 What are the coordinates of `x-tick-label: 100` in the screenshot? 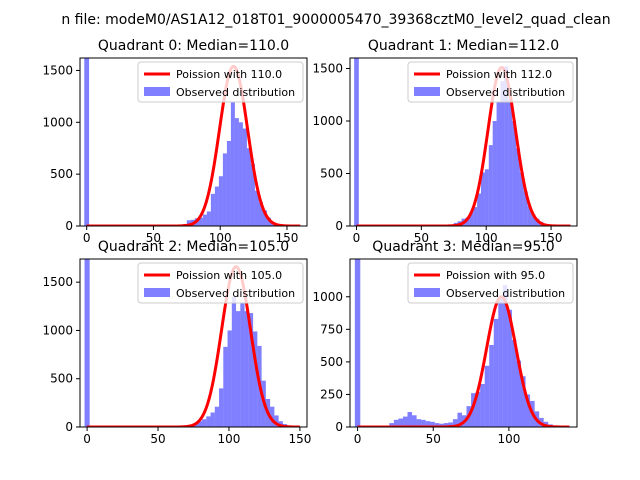 It's located at (220, 238).